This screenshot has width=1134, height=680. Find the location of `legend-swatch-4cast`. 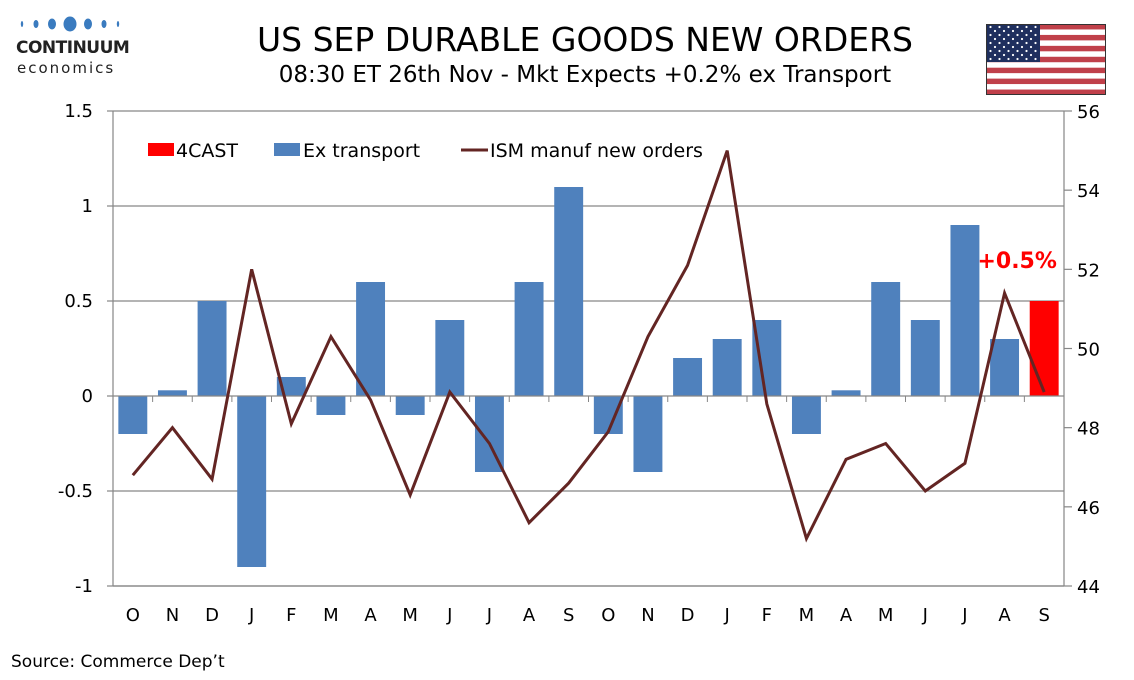

legend-swatch-4cast is located at coordinates (161, 149).